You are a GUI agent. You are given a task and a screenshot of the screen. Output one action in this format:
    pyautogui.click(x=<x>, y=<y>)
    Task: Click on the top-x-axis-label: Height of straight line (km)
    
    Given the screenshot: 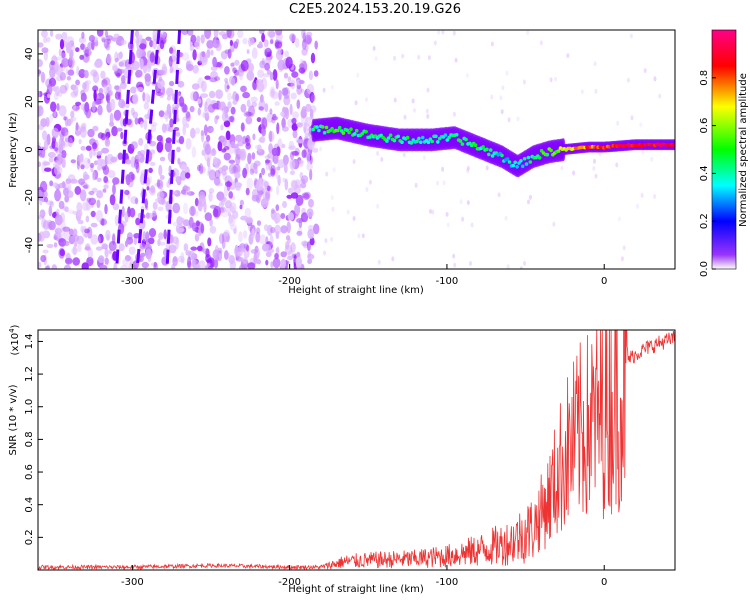 What is the action you would take?
    pyautogui.click(x=356, y=290)
    